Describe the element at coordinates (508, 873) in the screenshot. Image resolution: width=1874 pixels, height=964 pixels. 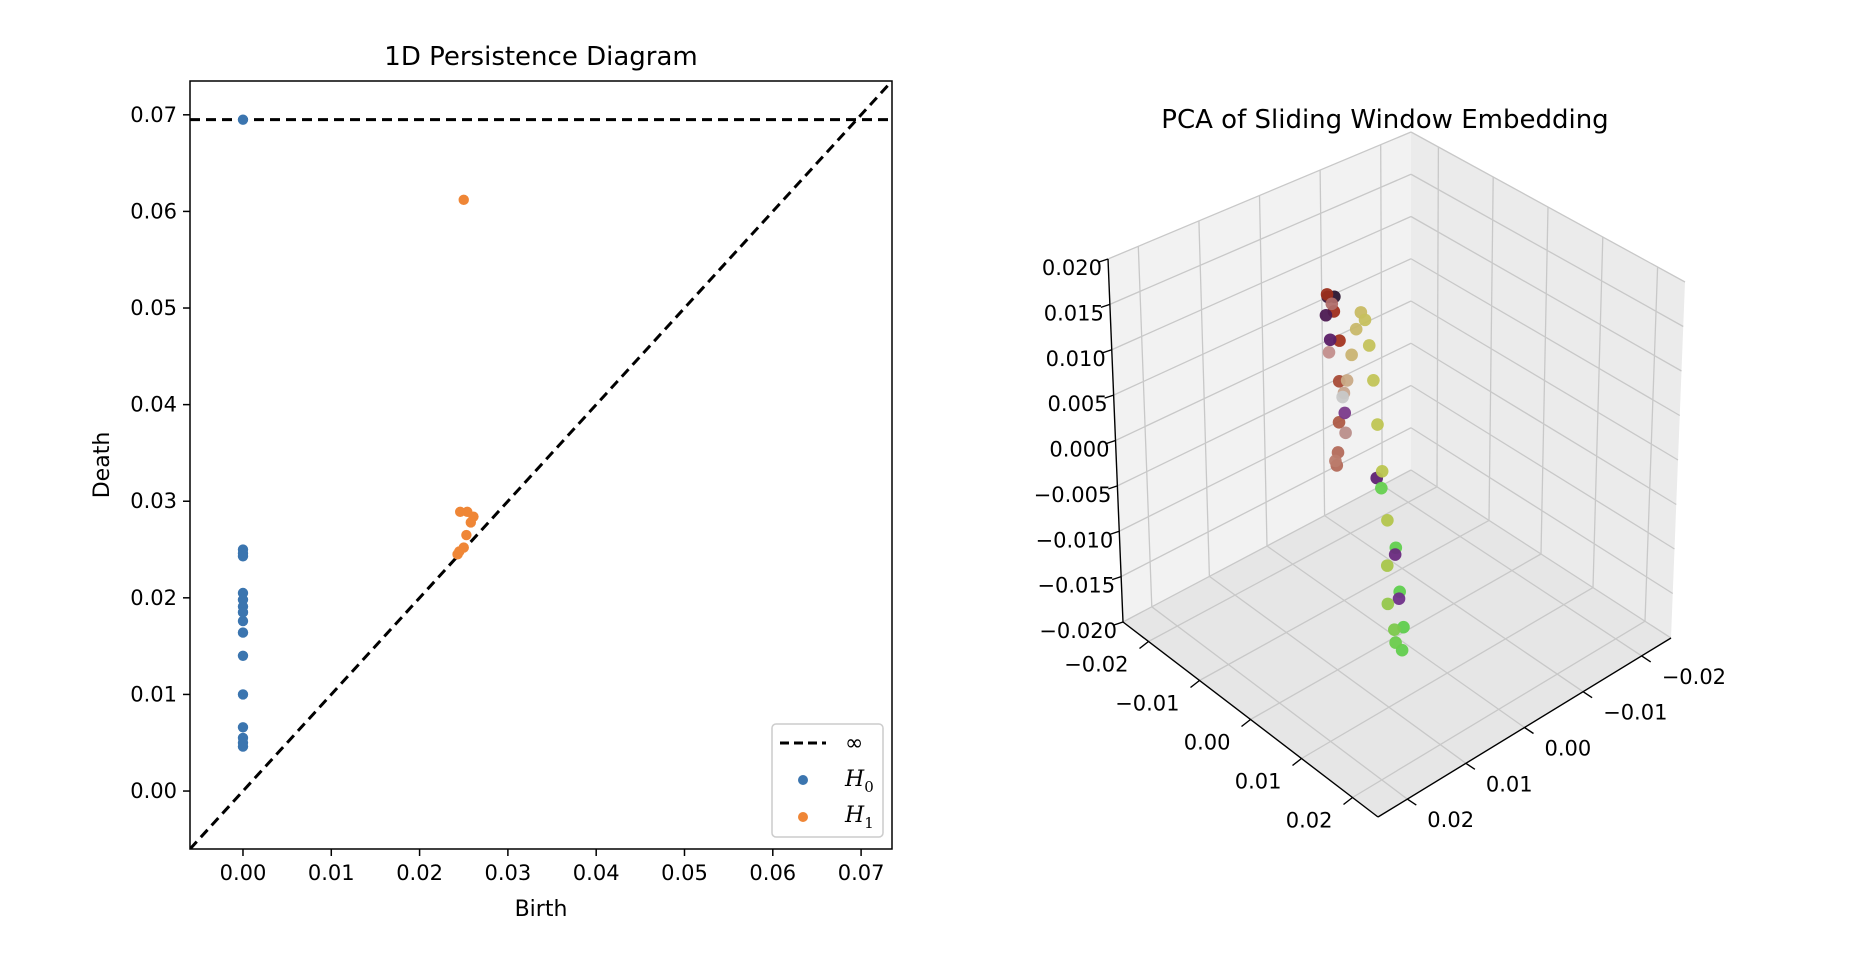
I see `x-tick-label: 0.03` at that location.